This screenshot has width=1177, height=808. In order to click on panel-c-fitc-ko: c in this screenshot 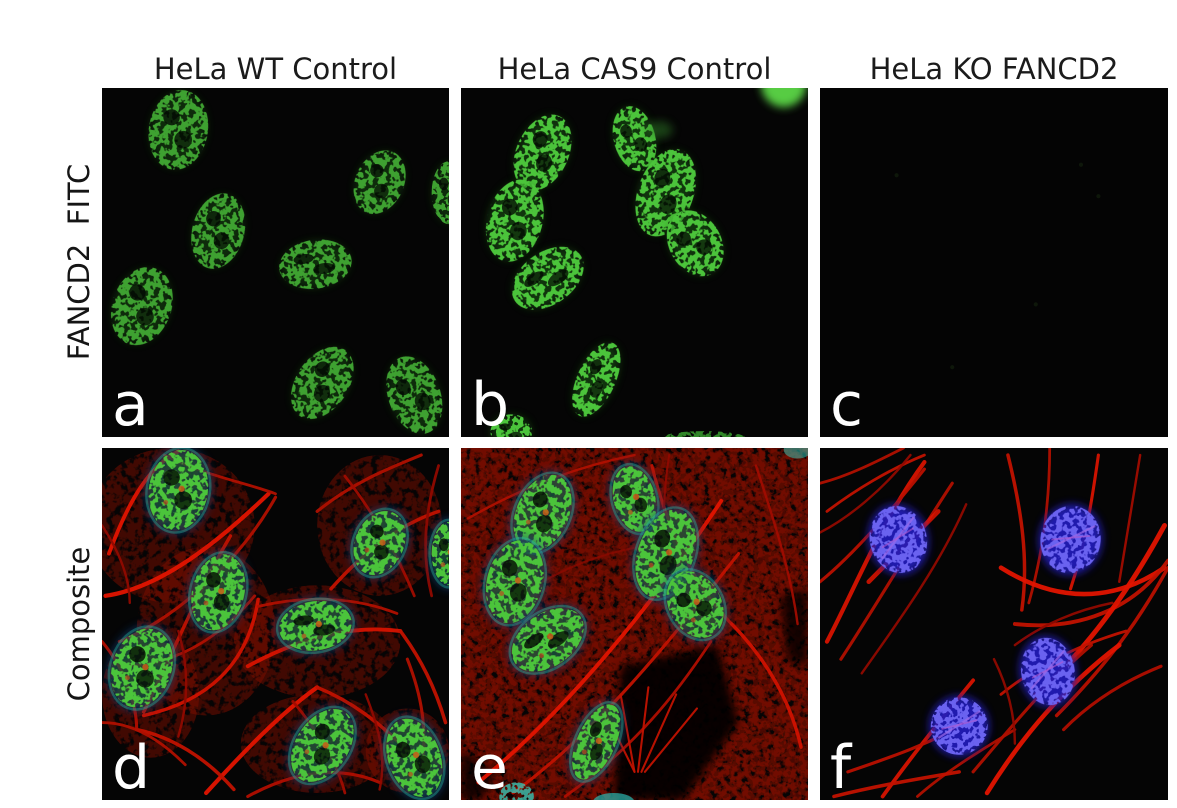, I will do `click(994, 262)`.